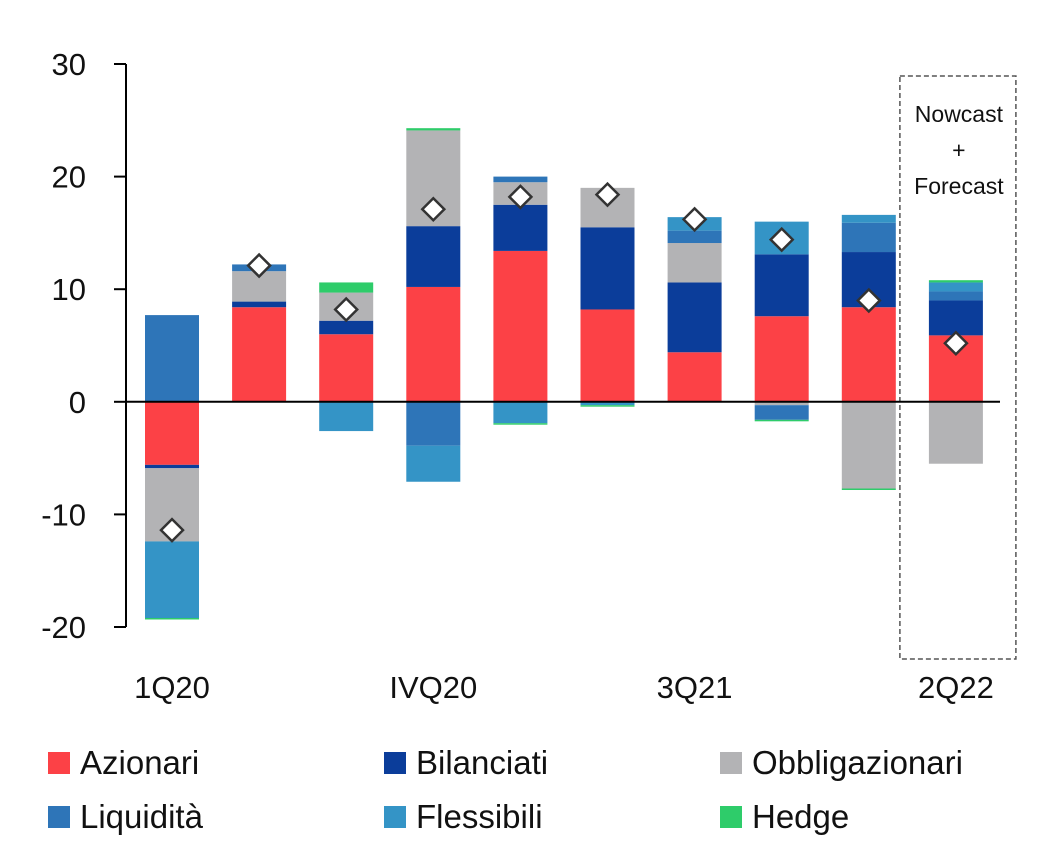 The width and height of the screenshot is (1040, 864). I want to click on bar-bilanciati-2q21, so click(607, 268).